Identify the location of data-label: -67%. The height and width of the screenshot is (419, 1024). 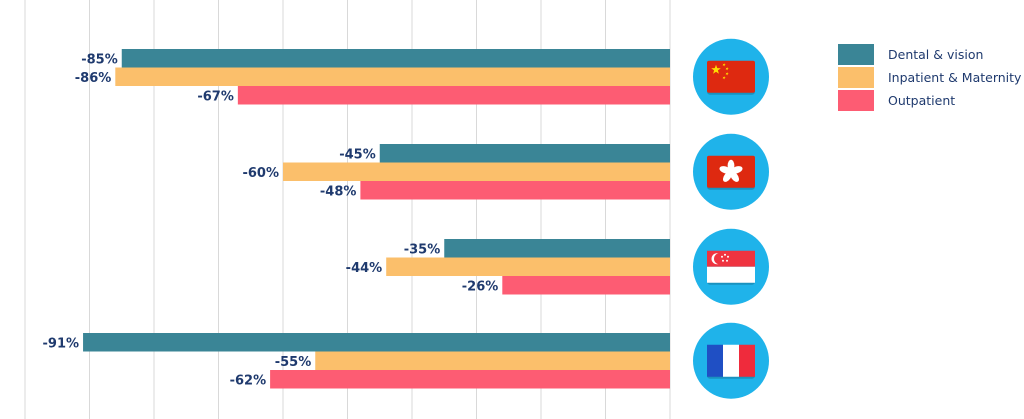
(215, 96).